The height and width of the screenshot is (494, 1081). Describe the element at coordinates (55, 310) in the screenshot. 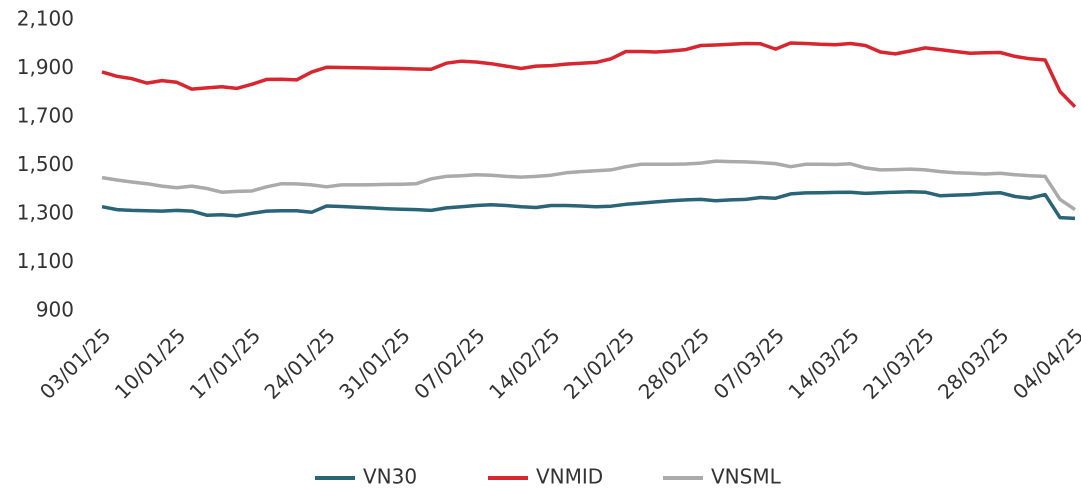

I see `y-tick-label: 900` at that location.